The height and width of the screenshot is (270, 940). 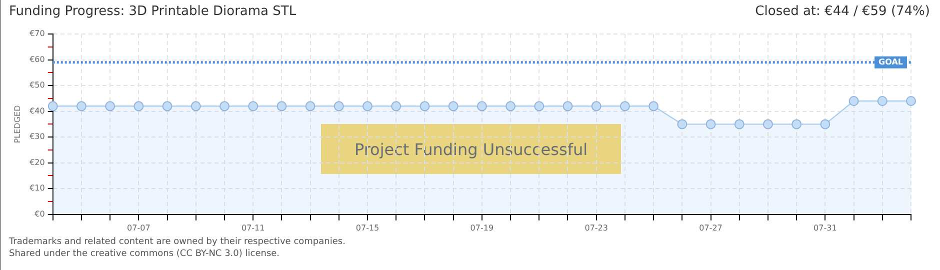 I want to click on y-tick-label: €60, so click(x=37, y=59).